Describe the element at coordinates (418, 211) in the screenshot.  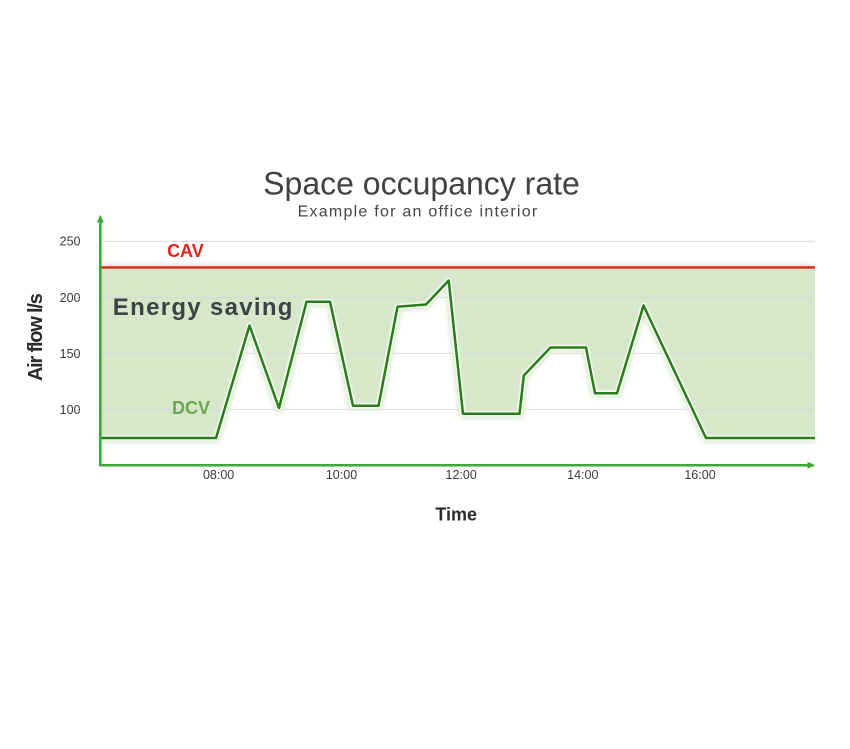
I see `svg-text: Example for an office interior` at that location.